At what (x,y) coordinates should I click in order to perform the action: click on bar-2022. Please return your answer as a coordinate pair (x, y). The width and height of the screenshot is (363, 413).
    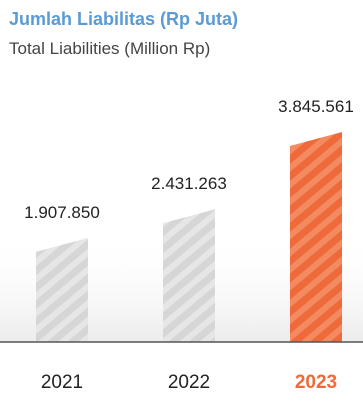
    Looking at the image, I should click on (189, 275).